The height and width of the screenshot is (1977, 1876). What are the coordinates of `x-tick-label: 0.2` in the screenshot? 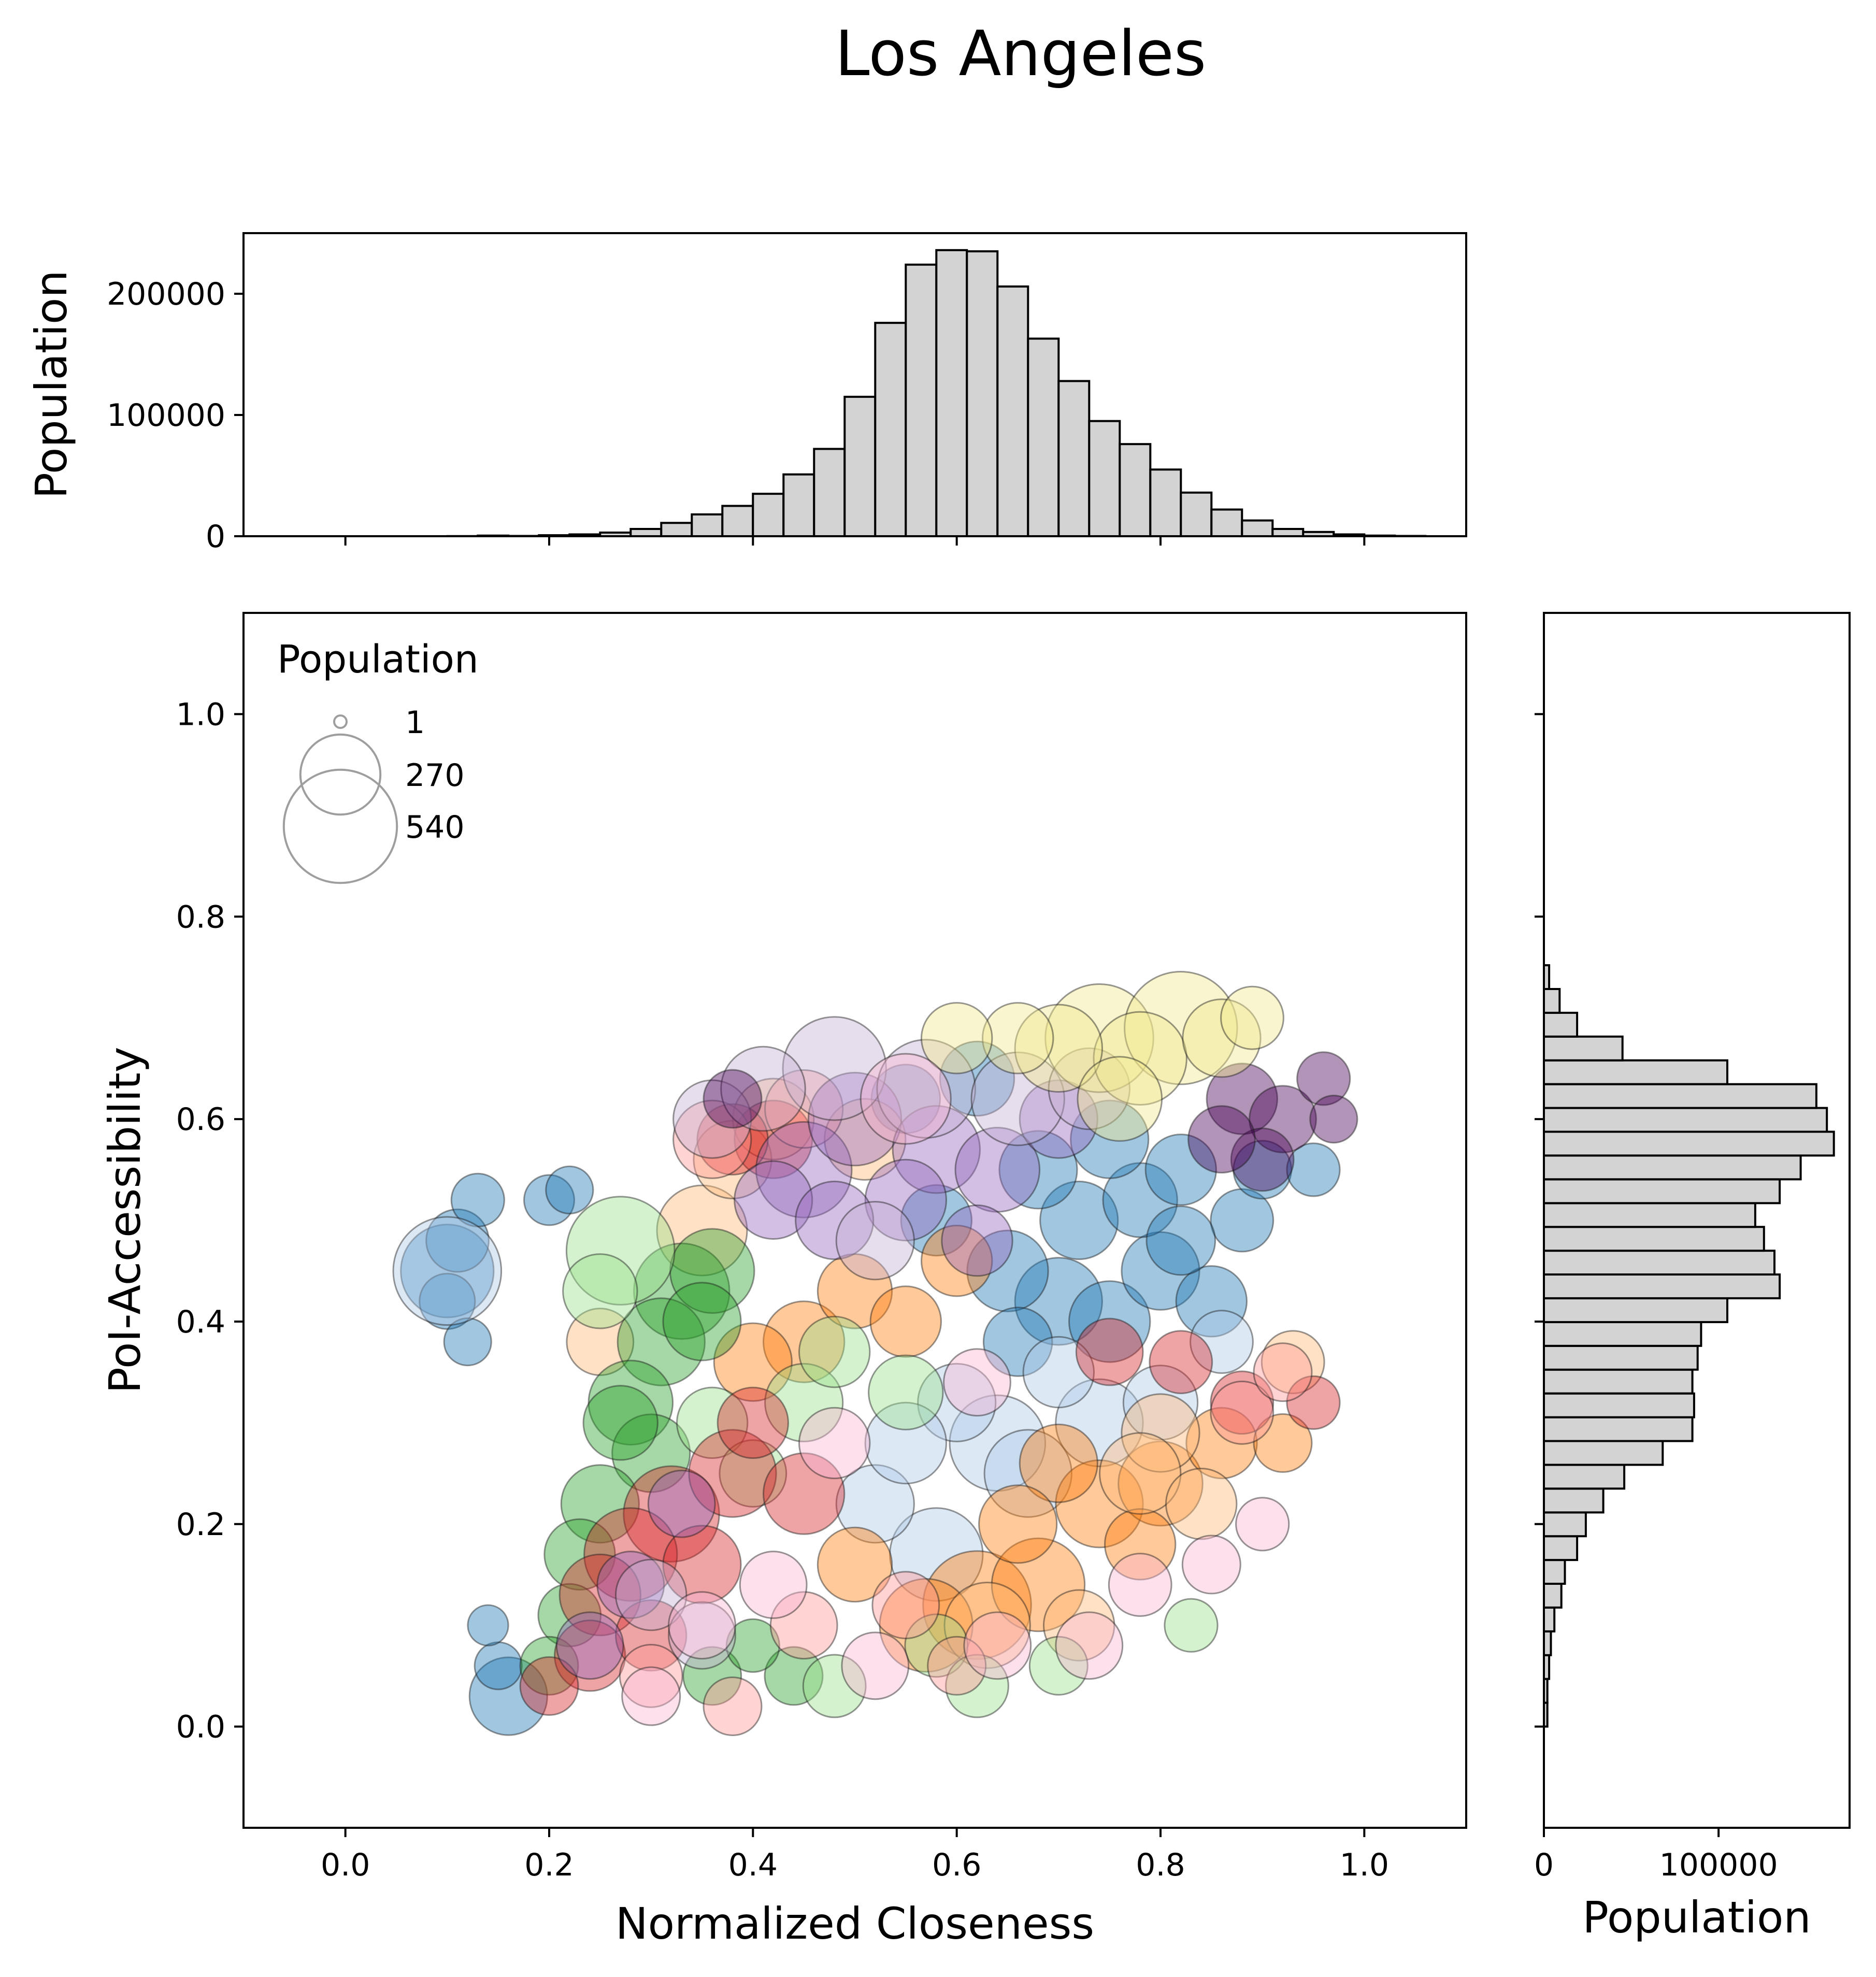 It's located at (549, 1865).